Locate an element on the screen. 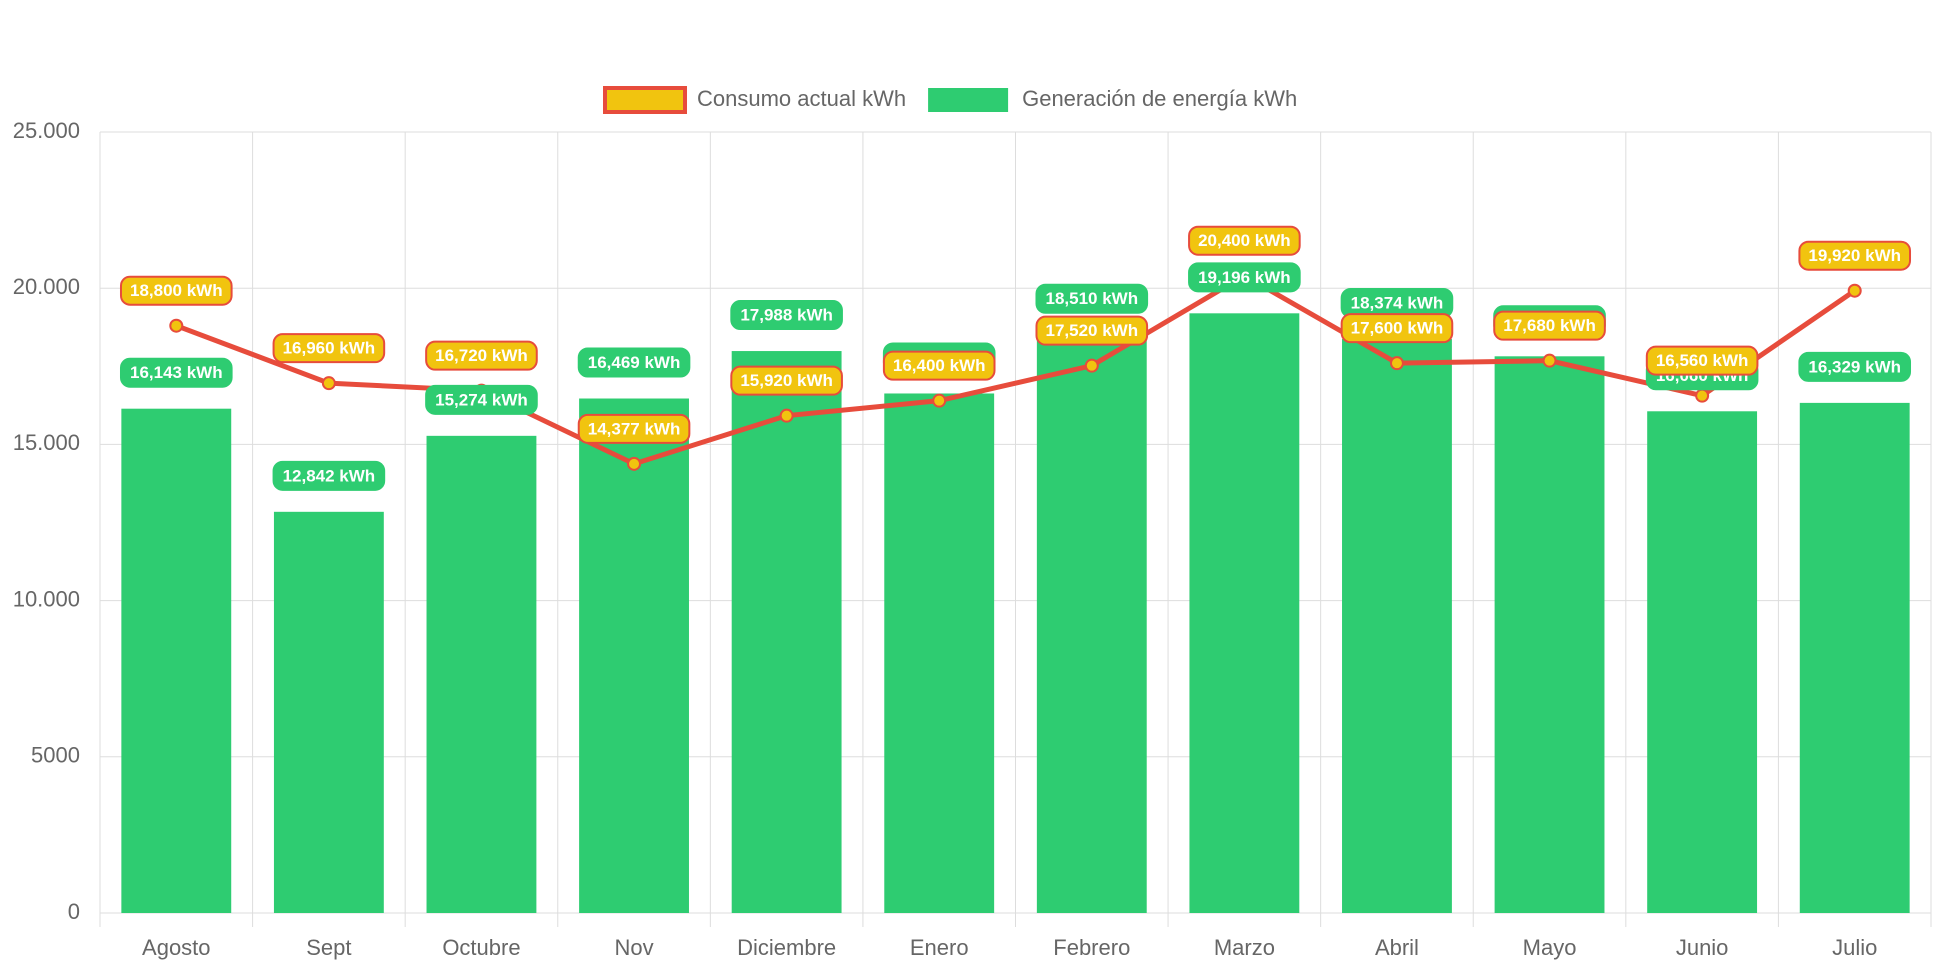 This screenshot has height=970, width=1942. data-label-text: 16,143 kWh is located at coordinates (176, 372).